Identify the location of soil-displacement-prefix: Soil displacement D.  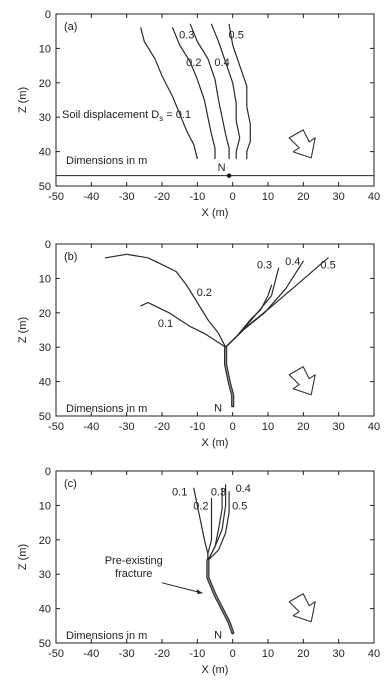
(110, 115).